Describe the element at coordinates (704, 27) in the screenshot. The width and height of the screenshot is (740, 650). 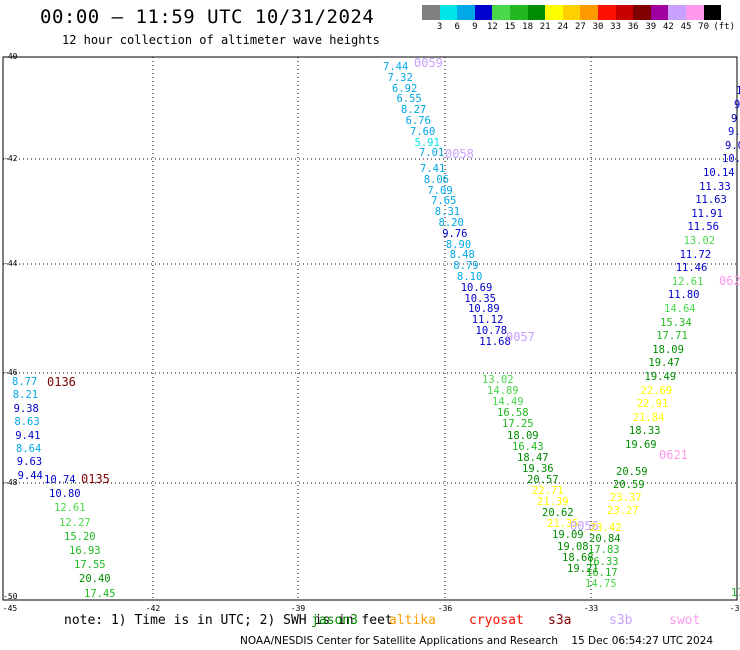
I see `legend-label: 70` at that location.